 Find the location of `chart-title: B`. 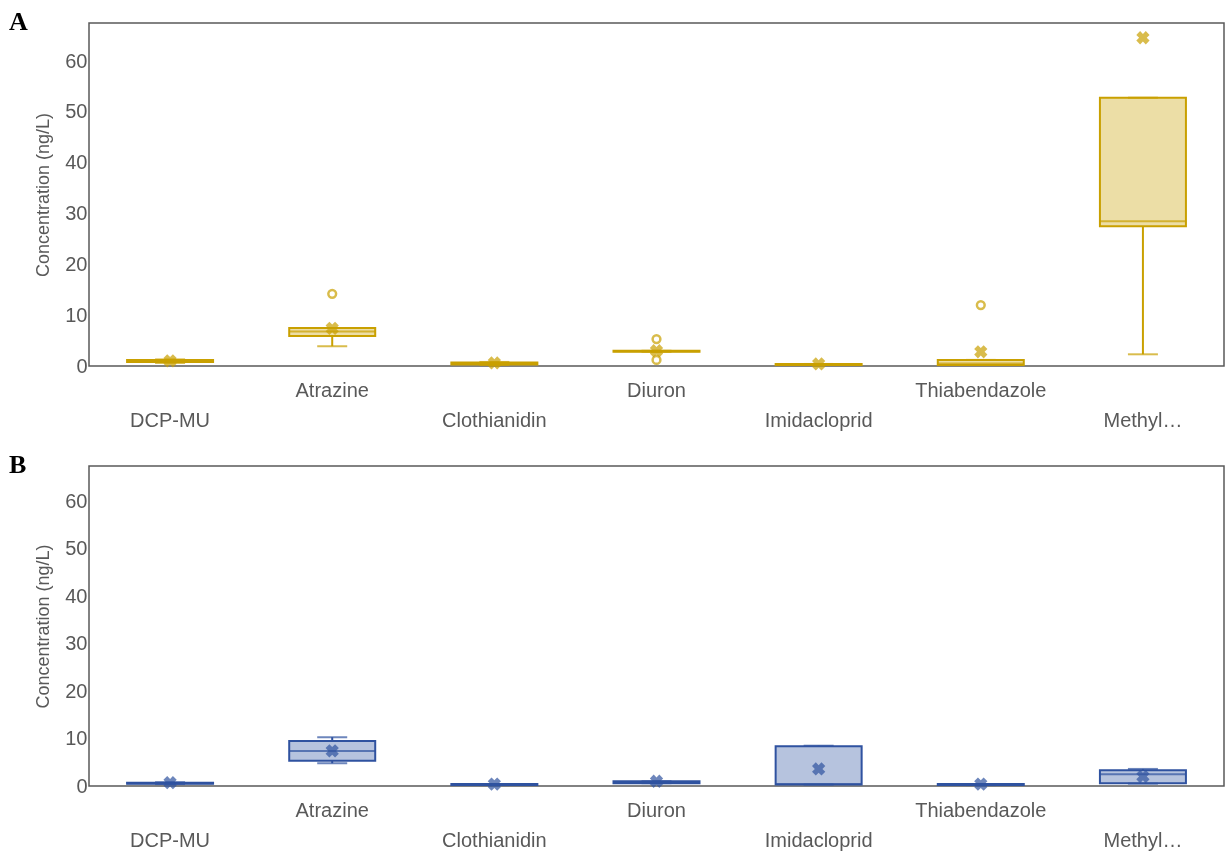

chart-title: B is located at coordinates (18, 464).